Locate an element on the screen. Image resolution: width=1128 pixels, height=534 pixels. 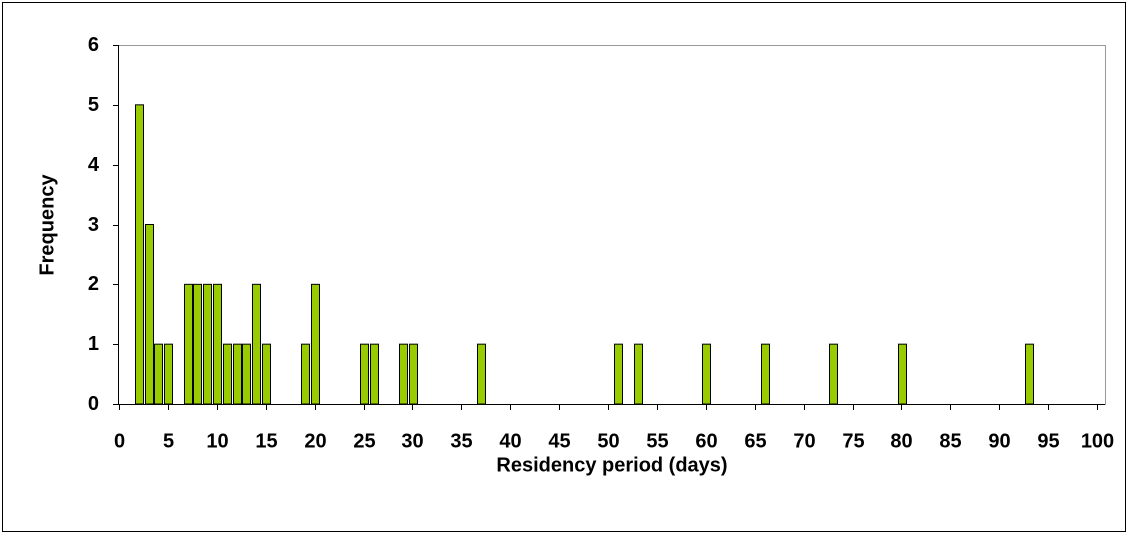
x-tick-label: 30 is located at coordinates (412, 441).